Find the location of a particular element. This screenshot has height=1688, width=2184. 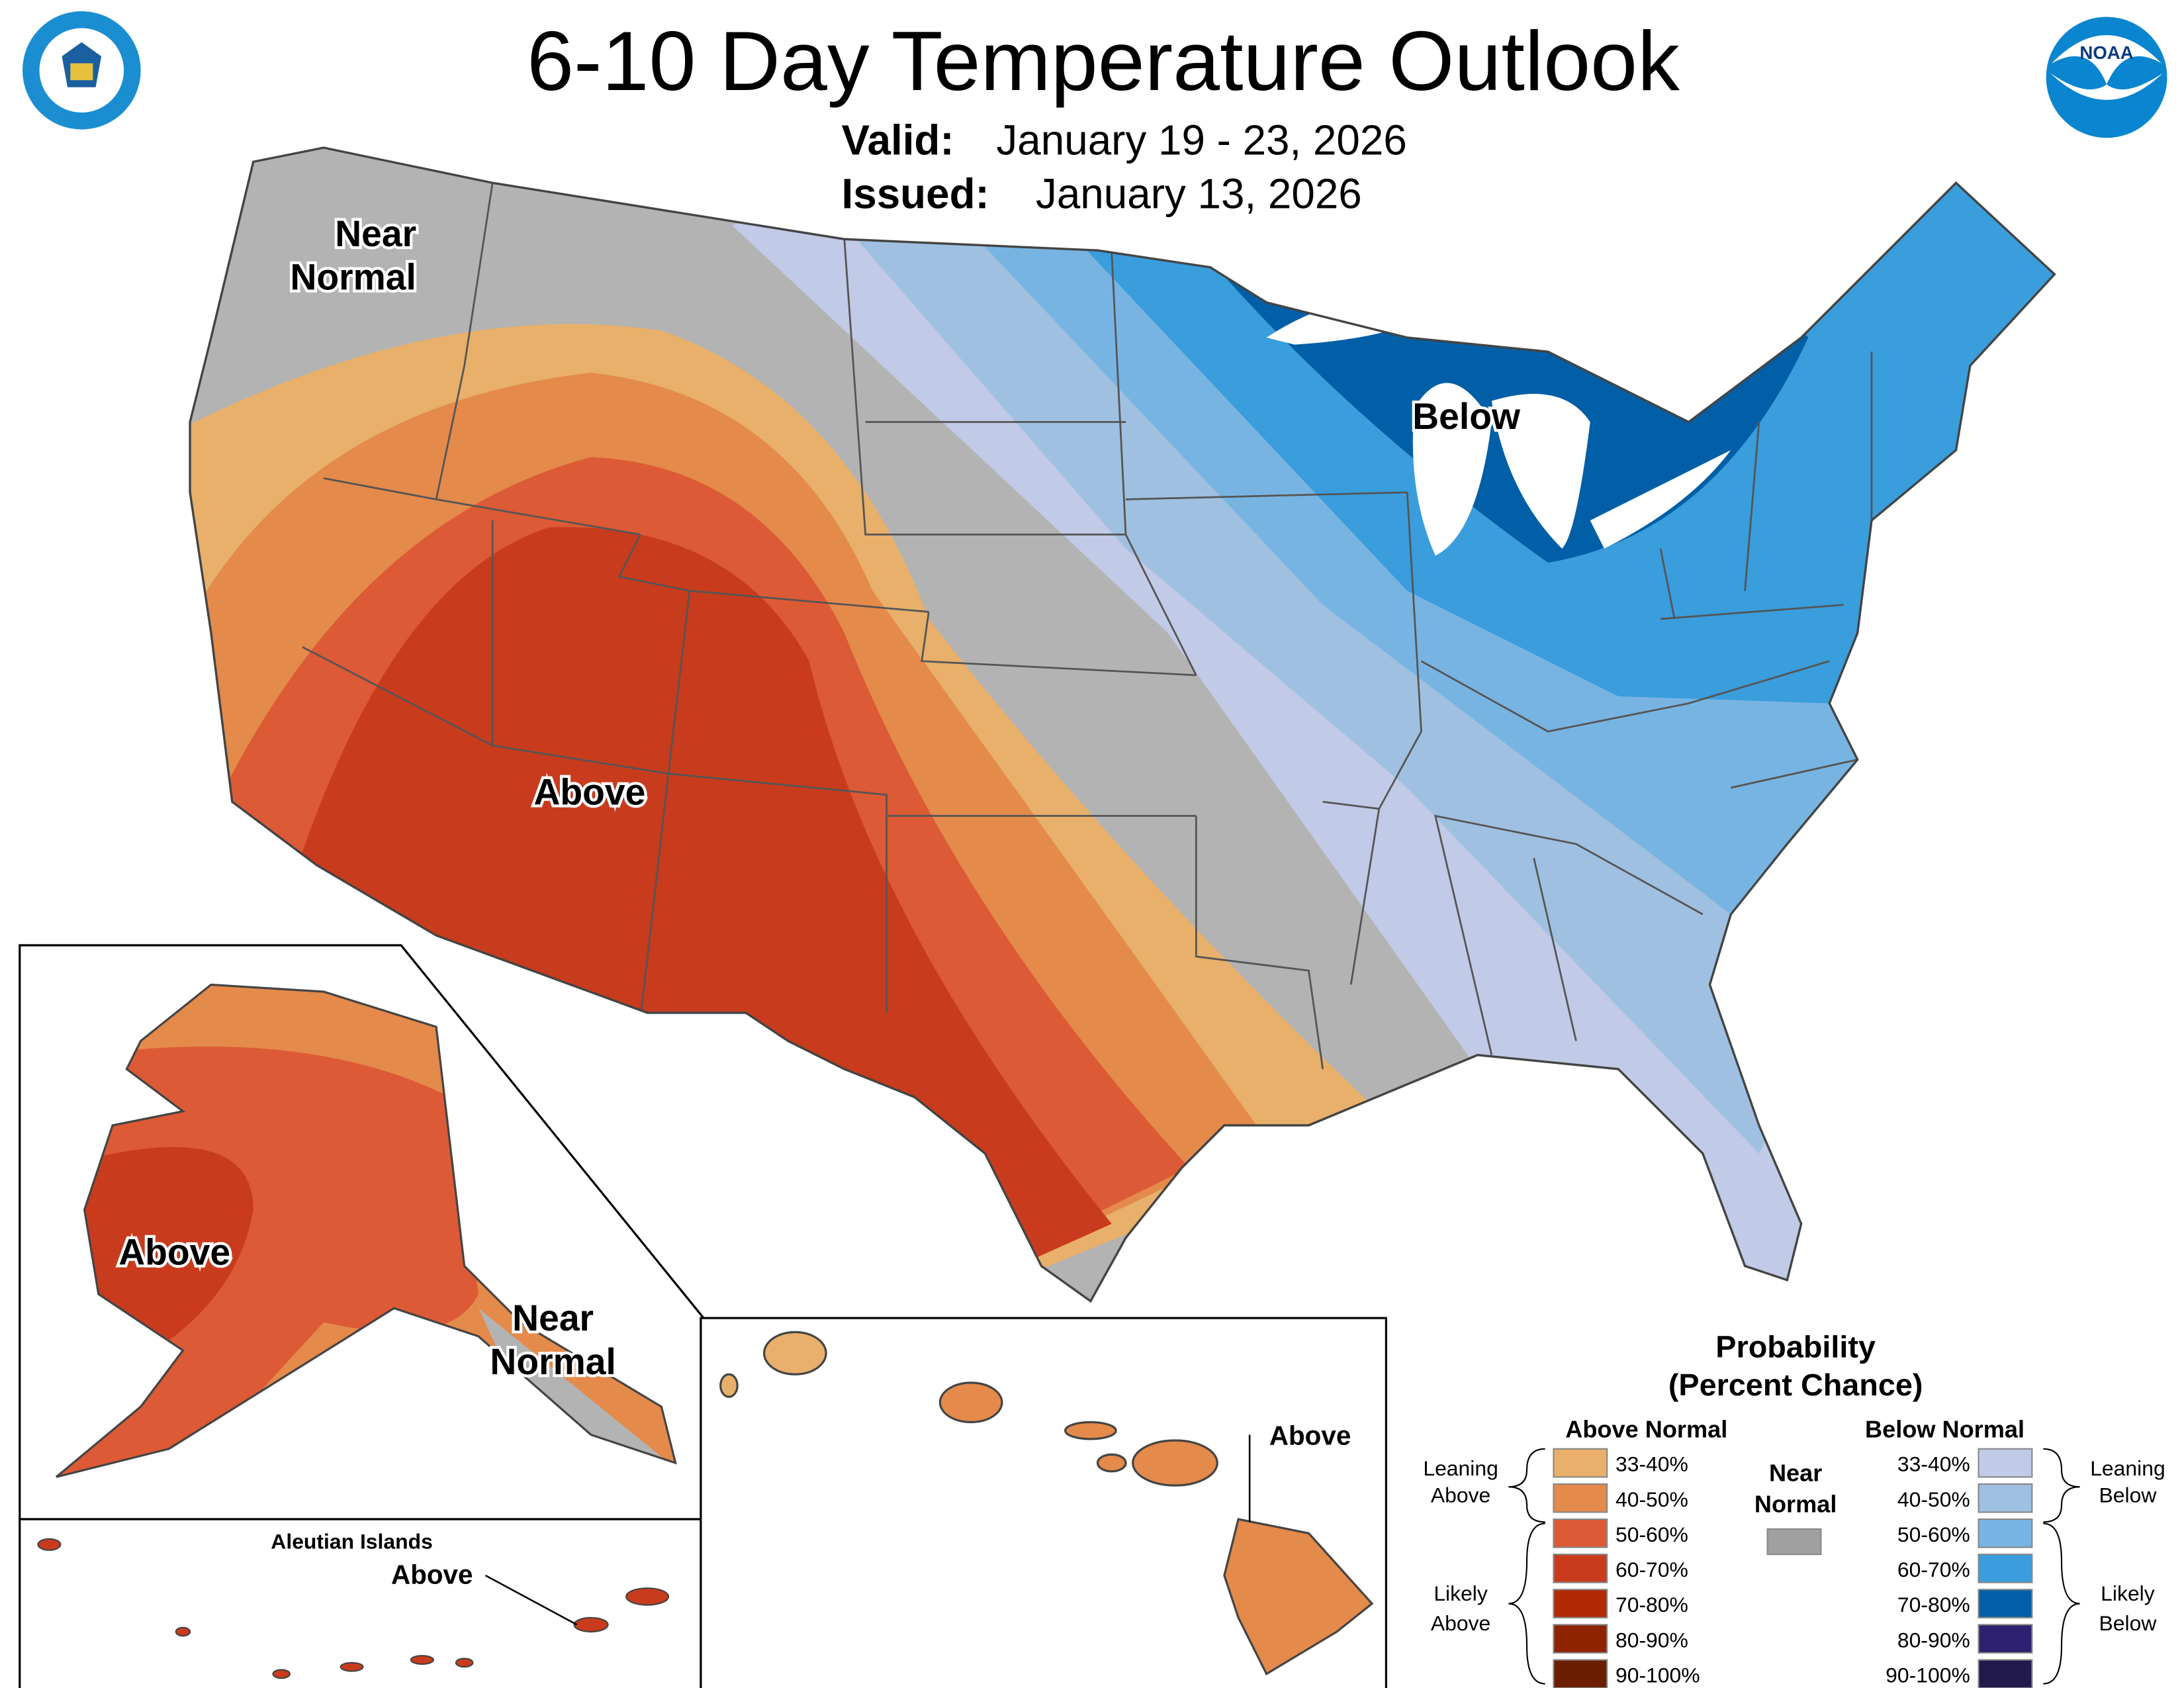

conus-near-normal-label-1: Near is located at coordinates (375, 233).